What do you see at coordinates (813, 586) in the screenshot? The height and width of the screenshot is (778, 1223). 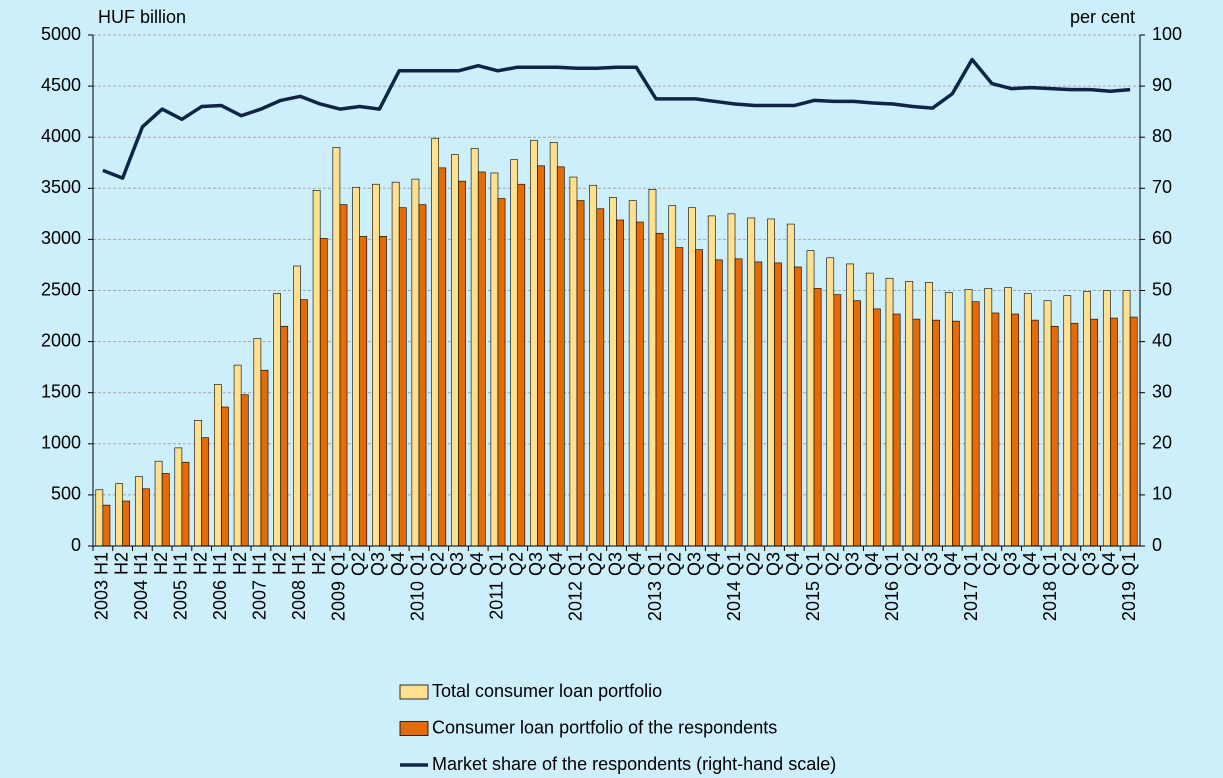 I see `x-tick-label: 2015 Q1` at bounding box center [813, 586].